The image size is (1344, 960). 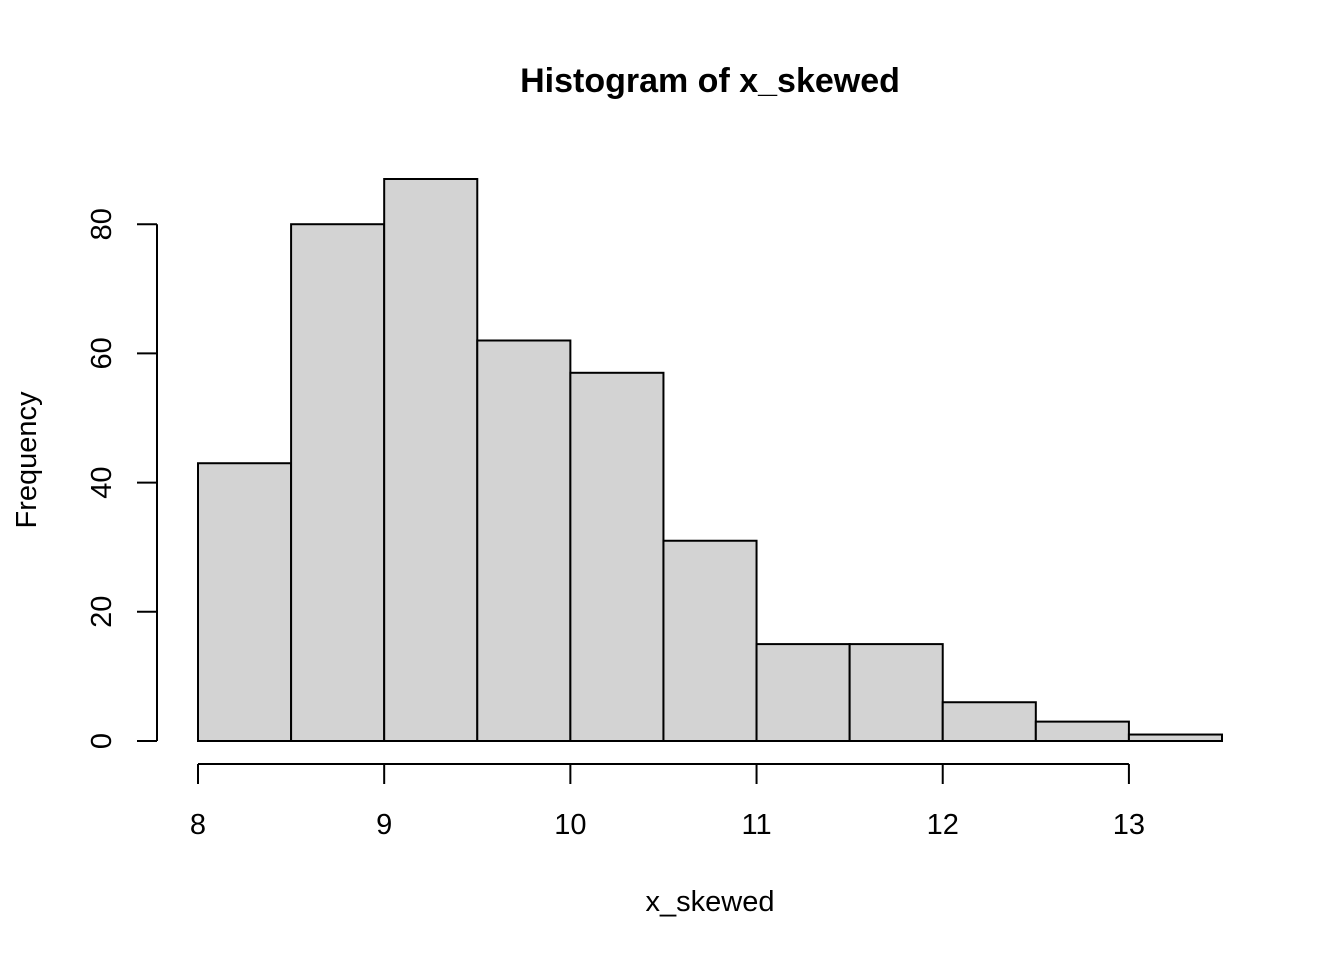 I want to click on y-tick-label-2: 40, so click(x=102, y=482).